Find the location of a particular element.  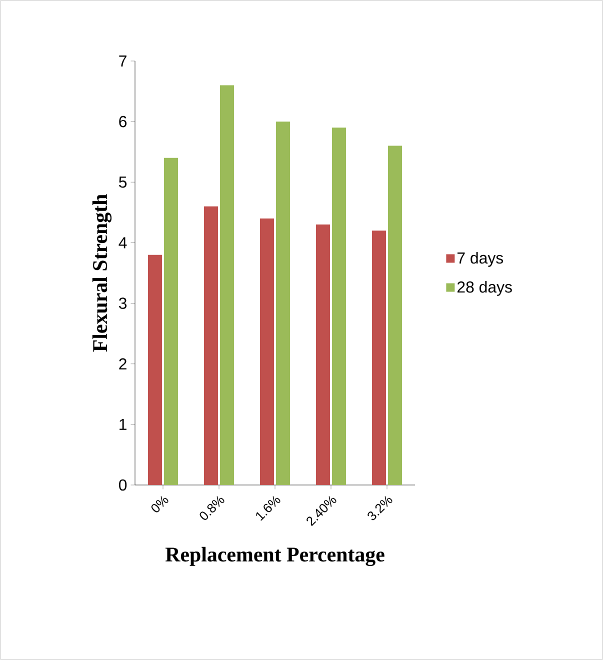

y-tick-label: 4 is located at coordinates (122, 242).